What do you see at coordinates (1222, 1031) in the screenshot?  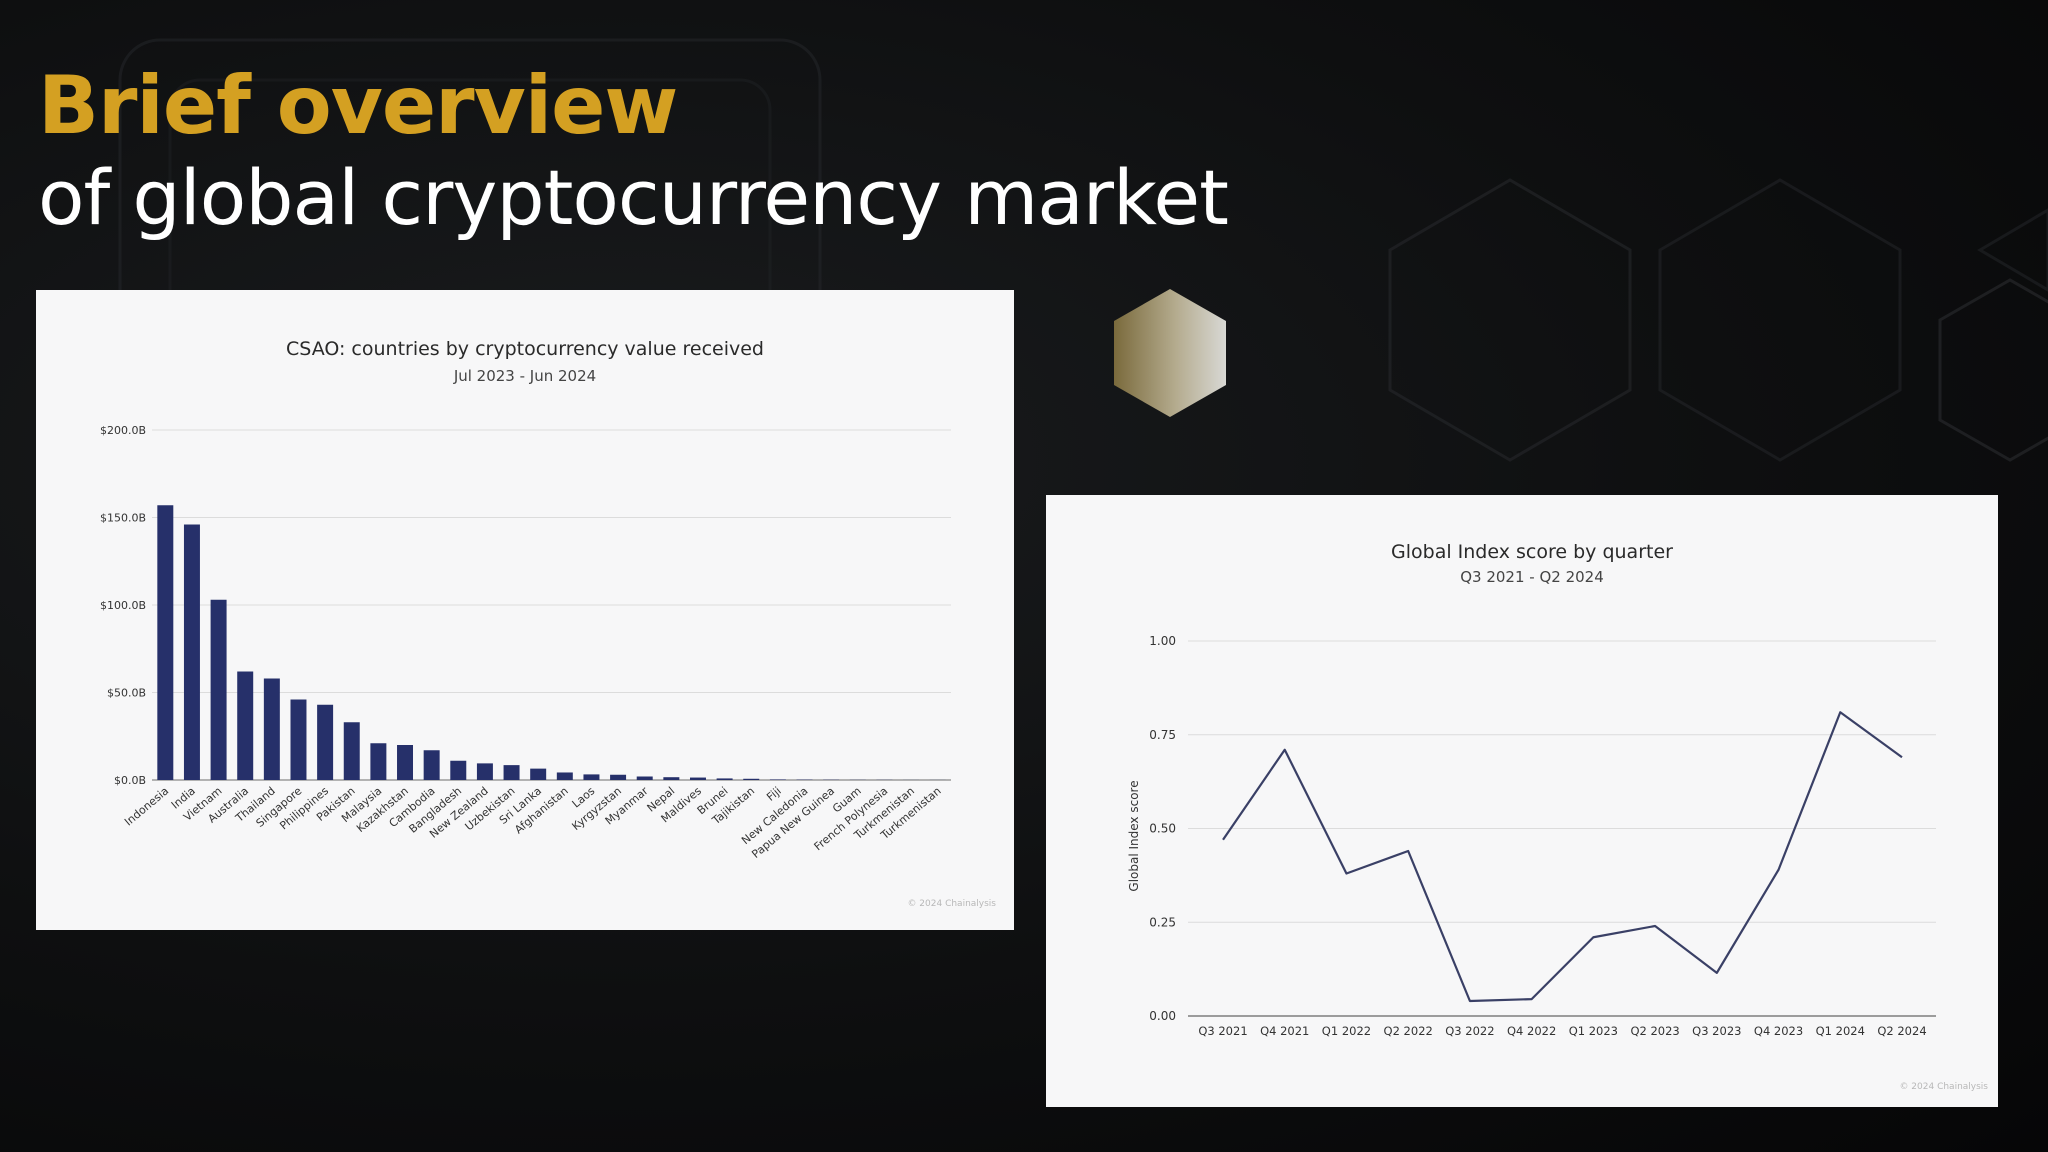 I see `line-x-tick-label: Q3 2021` at bounding box center [1222, 1031].